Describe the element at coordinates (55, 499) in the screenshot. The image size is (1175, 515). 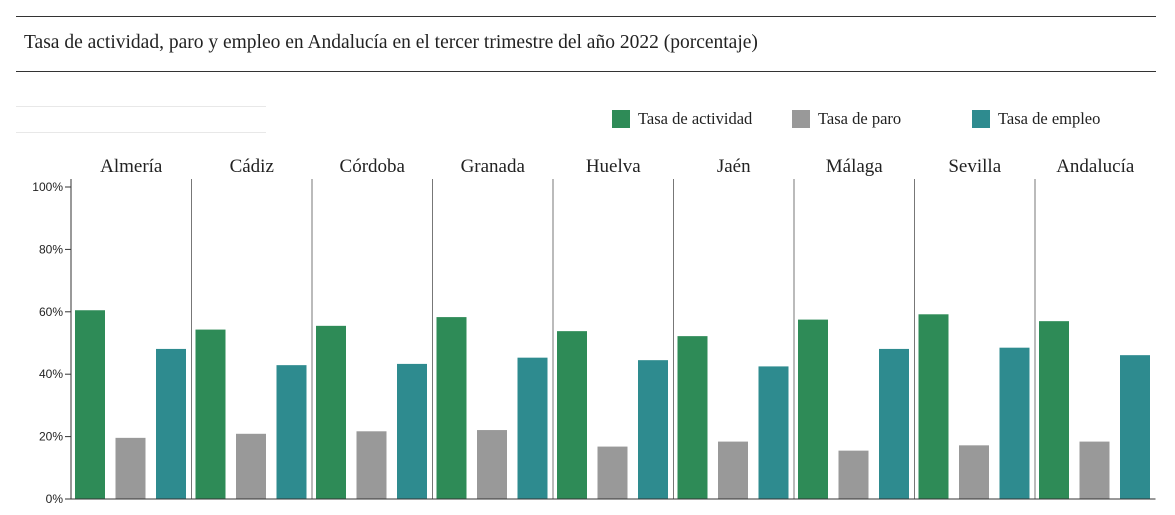
I see `y-tick-label: 0%` at that location.